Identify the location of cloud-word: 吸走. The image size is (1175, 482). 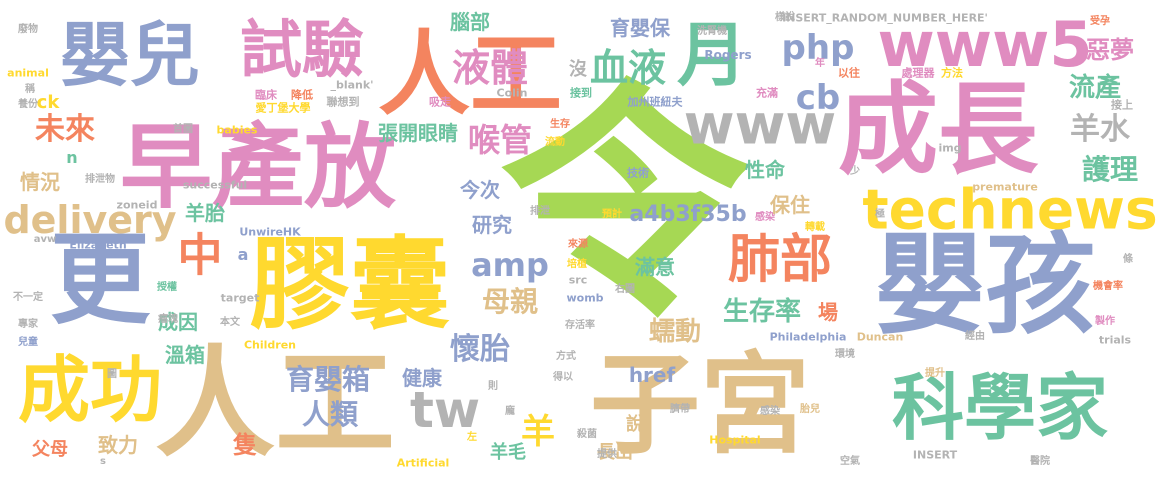
(440, 102).